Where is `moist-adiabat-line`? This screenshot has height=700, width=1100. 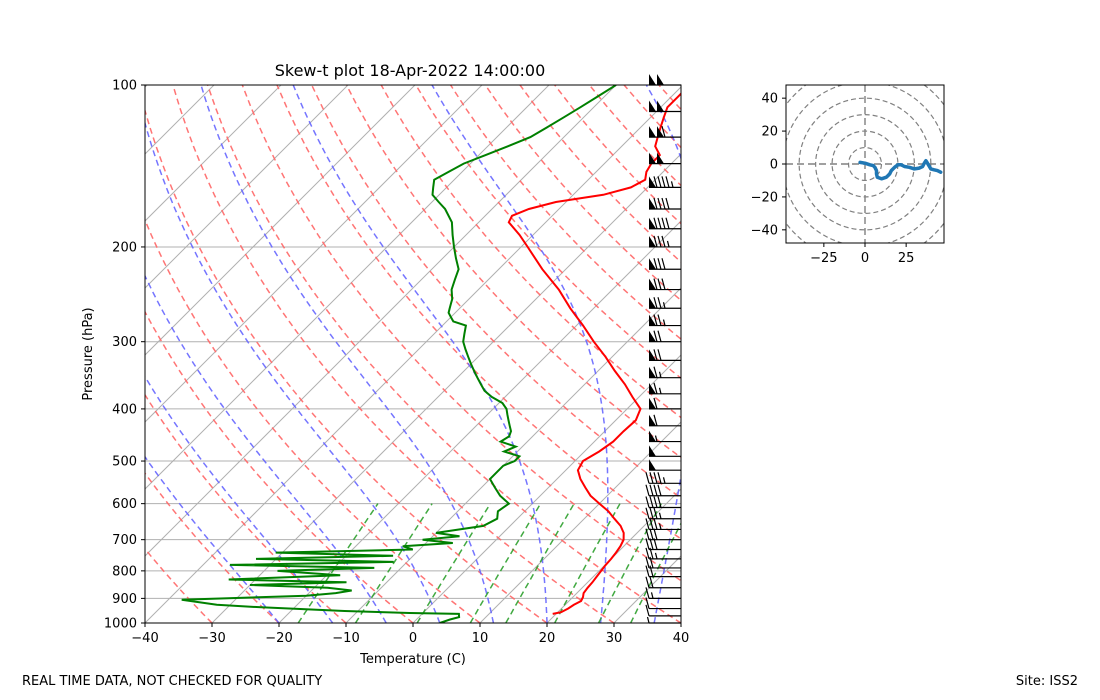 moist-adiabat-line is located at coordinates (266, 448).